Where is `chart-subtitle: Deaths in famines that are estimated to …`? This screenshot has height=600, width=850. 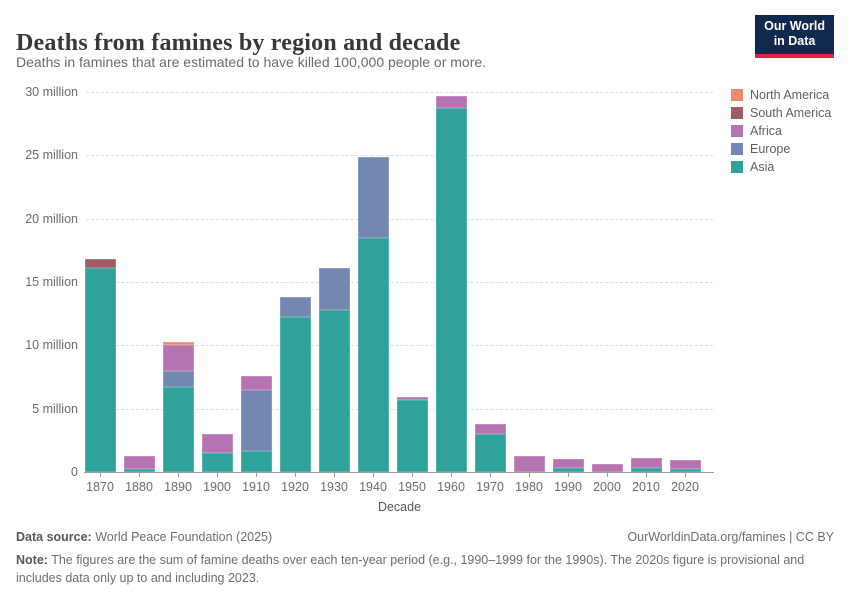
chart-subtitle: Deaths in famines that are estimated to … is located at coordinates (251, 62).